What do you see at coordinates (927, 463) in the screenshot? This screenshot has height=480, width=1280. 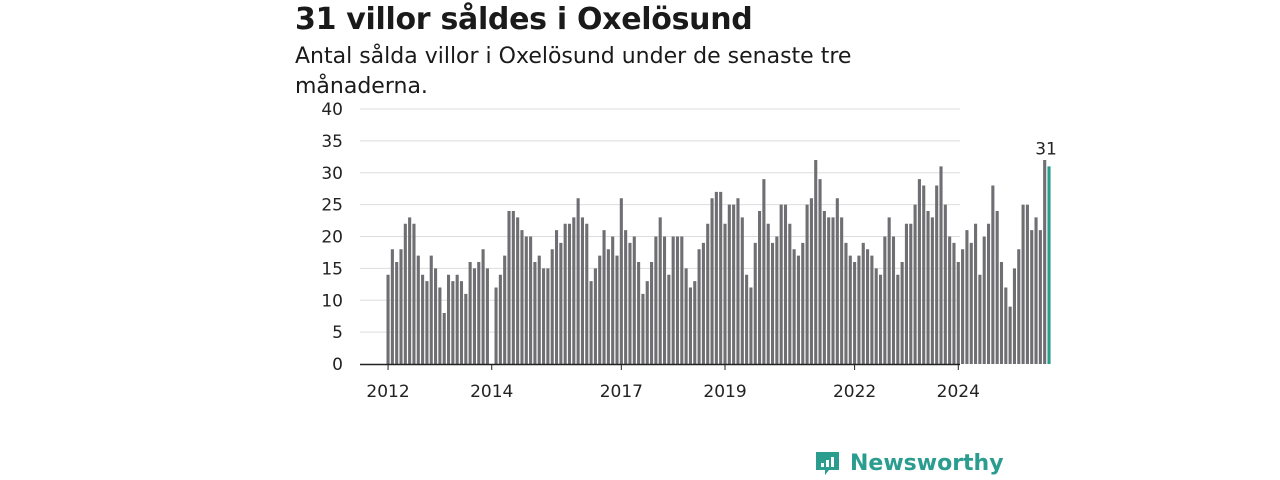 I see `brand-name: Newsworthy` at bounding box center [927, 463].